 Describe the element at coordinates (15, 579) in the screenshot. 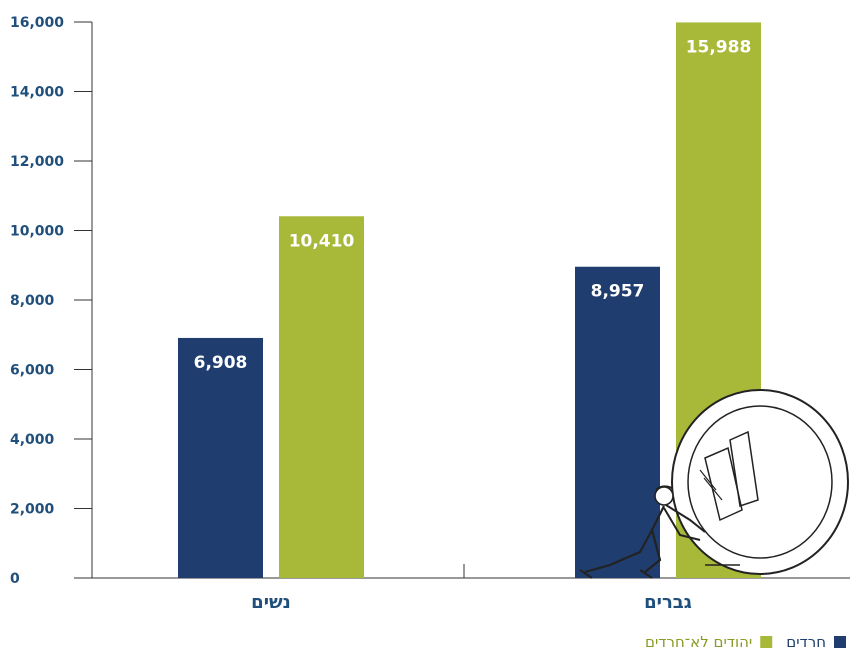

I see `y-tick-label: 0` at that location.